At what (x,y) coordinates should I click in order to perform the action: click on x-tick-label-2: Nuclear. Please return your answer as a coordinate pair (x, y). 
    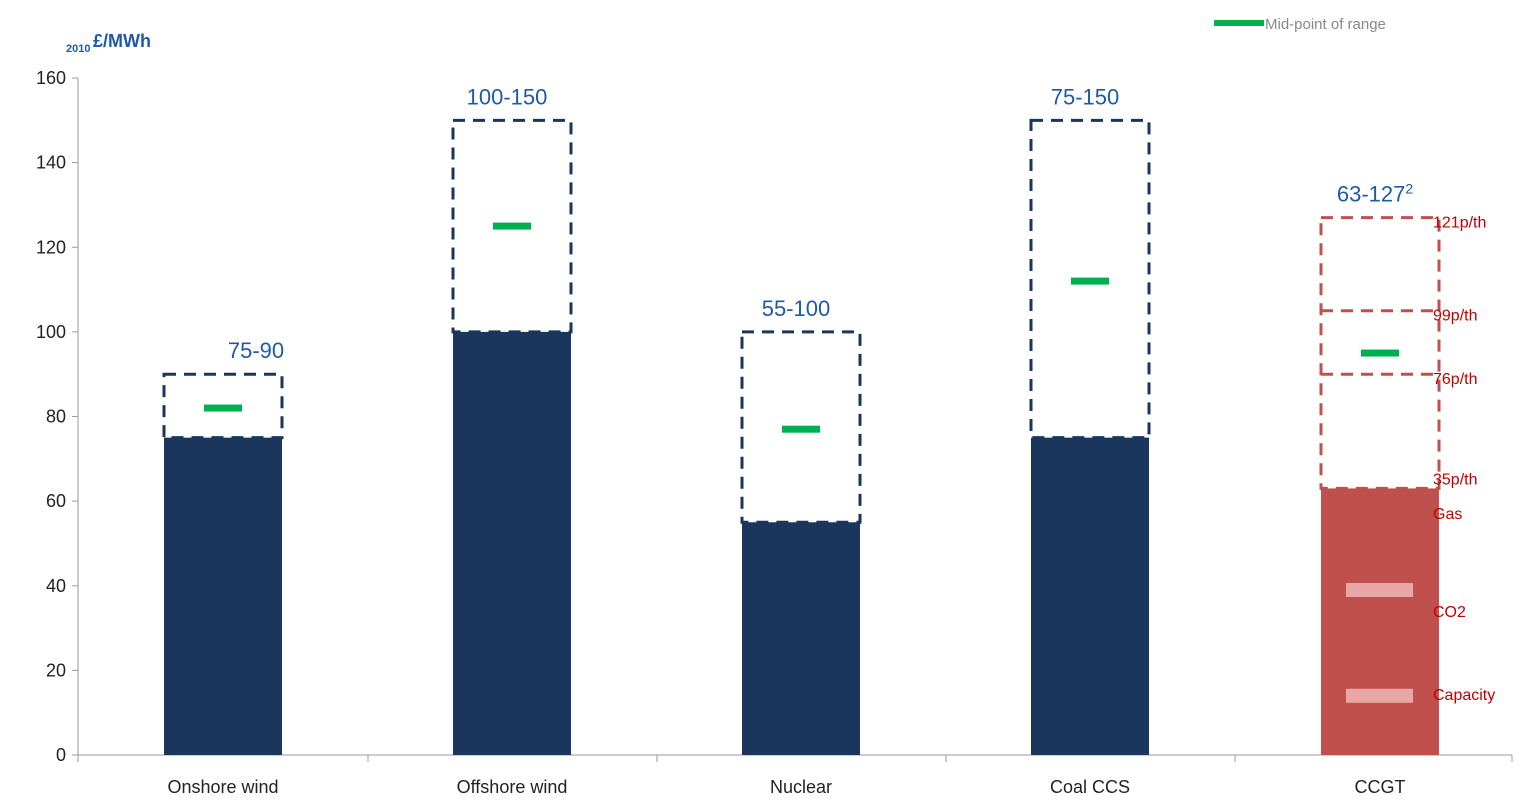
    Looking at the image, I should click on (801, 787).